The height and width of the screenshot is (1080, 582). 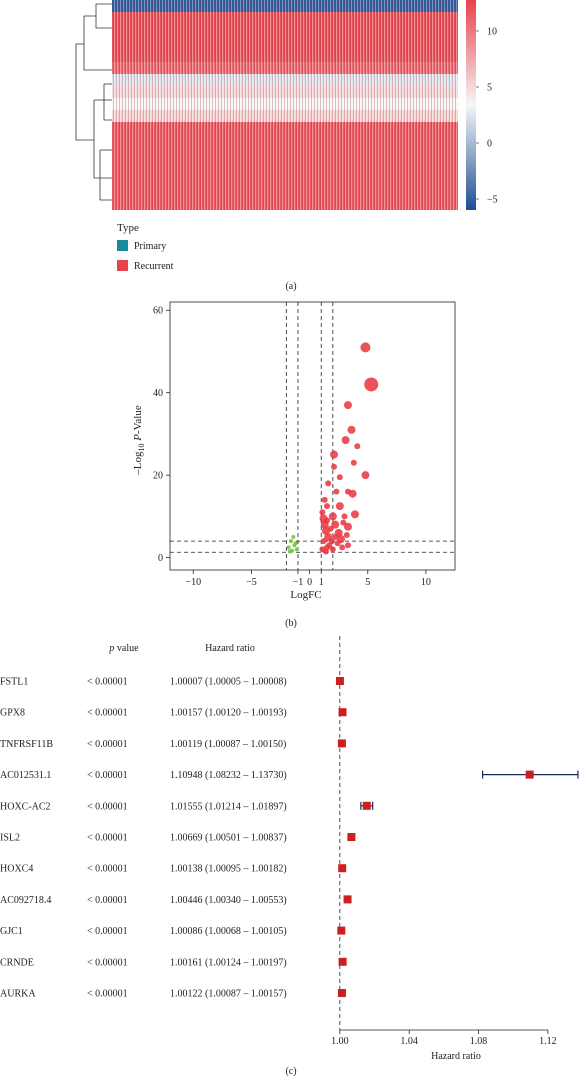 What do you see at coordinates (158, 476) in the screenshot?
I see `volcano-y-tick-label: 20` at bounding box center [158, 476].